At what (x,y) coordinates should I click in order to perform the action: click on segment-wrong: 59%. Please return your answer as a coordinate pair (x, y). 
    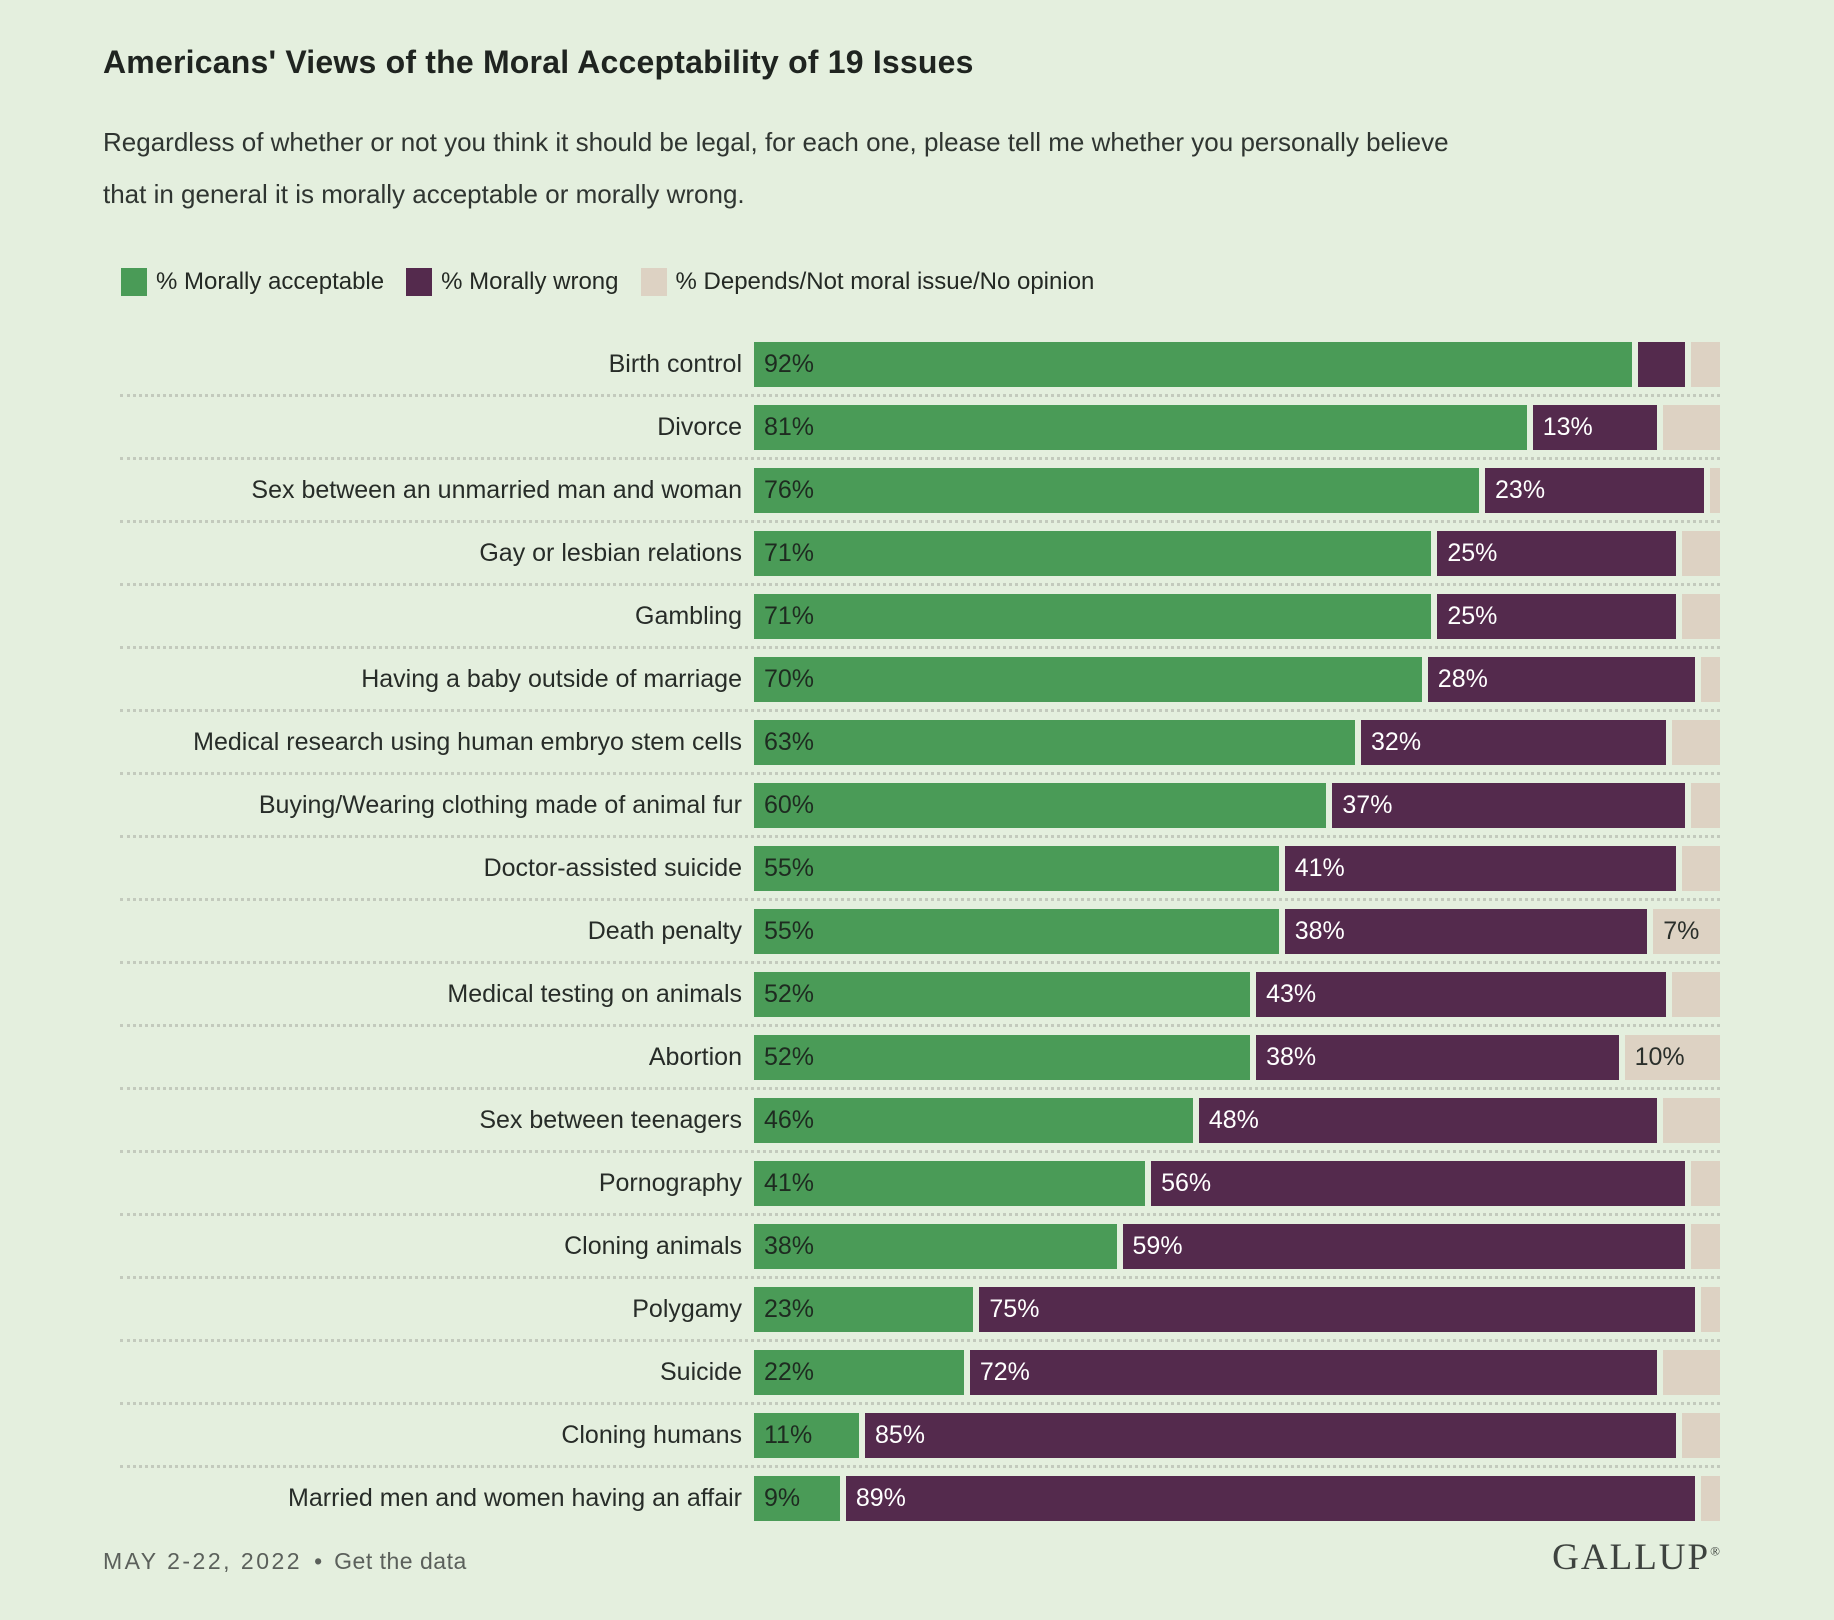
    Looking at the image, I should click on (1404, 1246).